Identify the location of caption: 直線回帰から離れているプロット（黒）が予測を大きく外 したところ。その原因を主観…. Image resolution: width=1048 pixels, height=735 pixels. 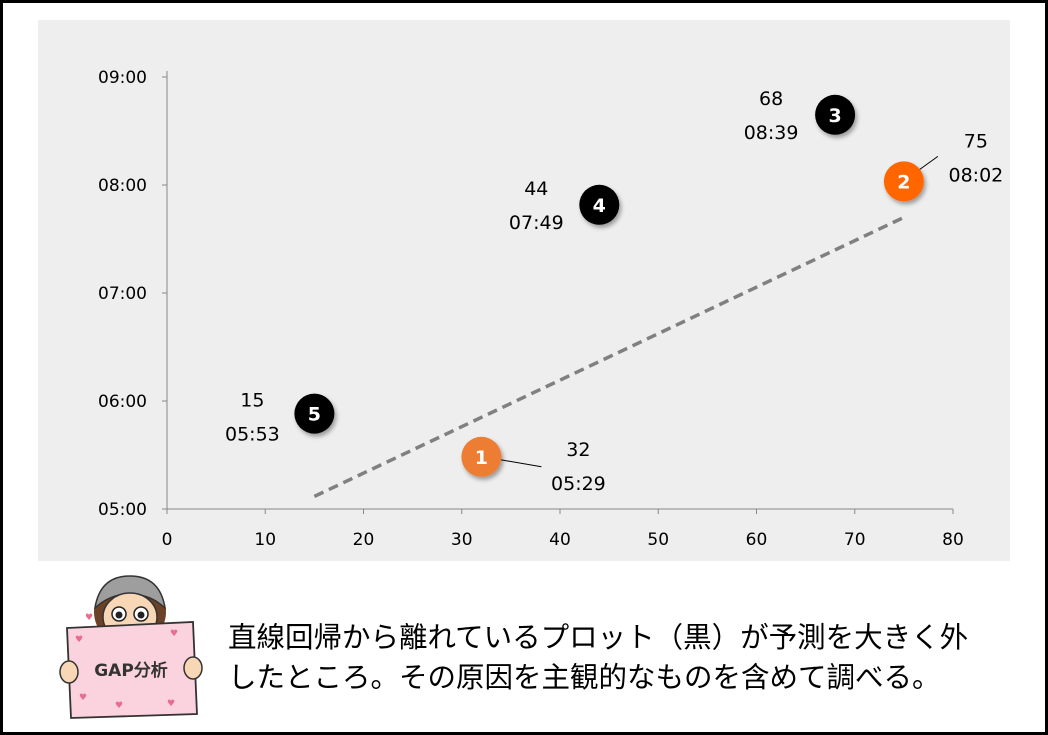
(623, 658).